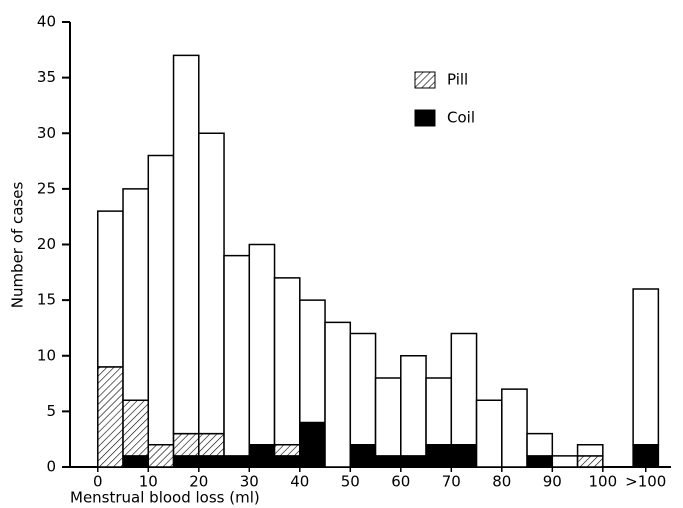  Describe the element at coordinates (457, 80) in the screenshot. I see `legend-label: Pill` at that location.